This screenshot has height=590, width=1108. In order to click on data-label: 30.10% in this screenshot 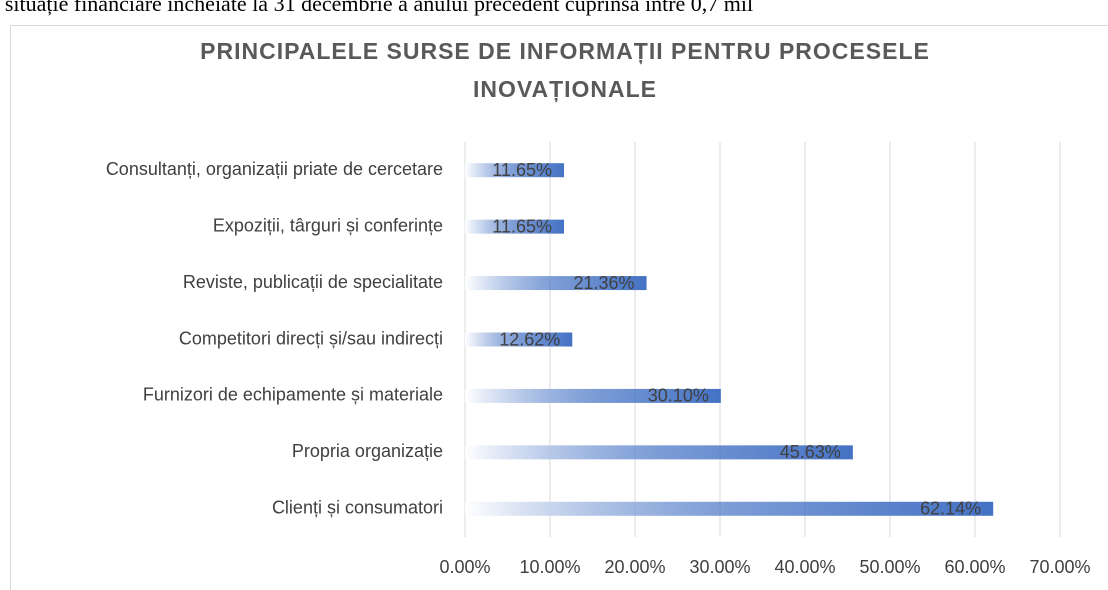, I will do `click(678, 396)`.